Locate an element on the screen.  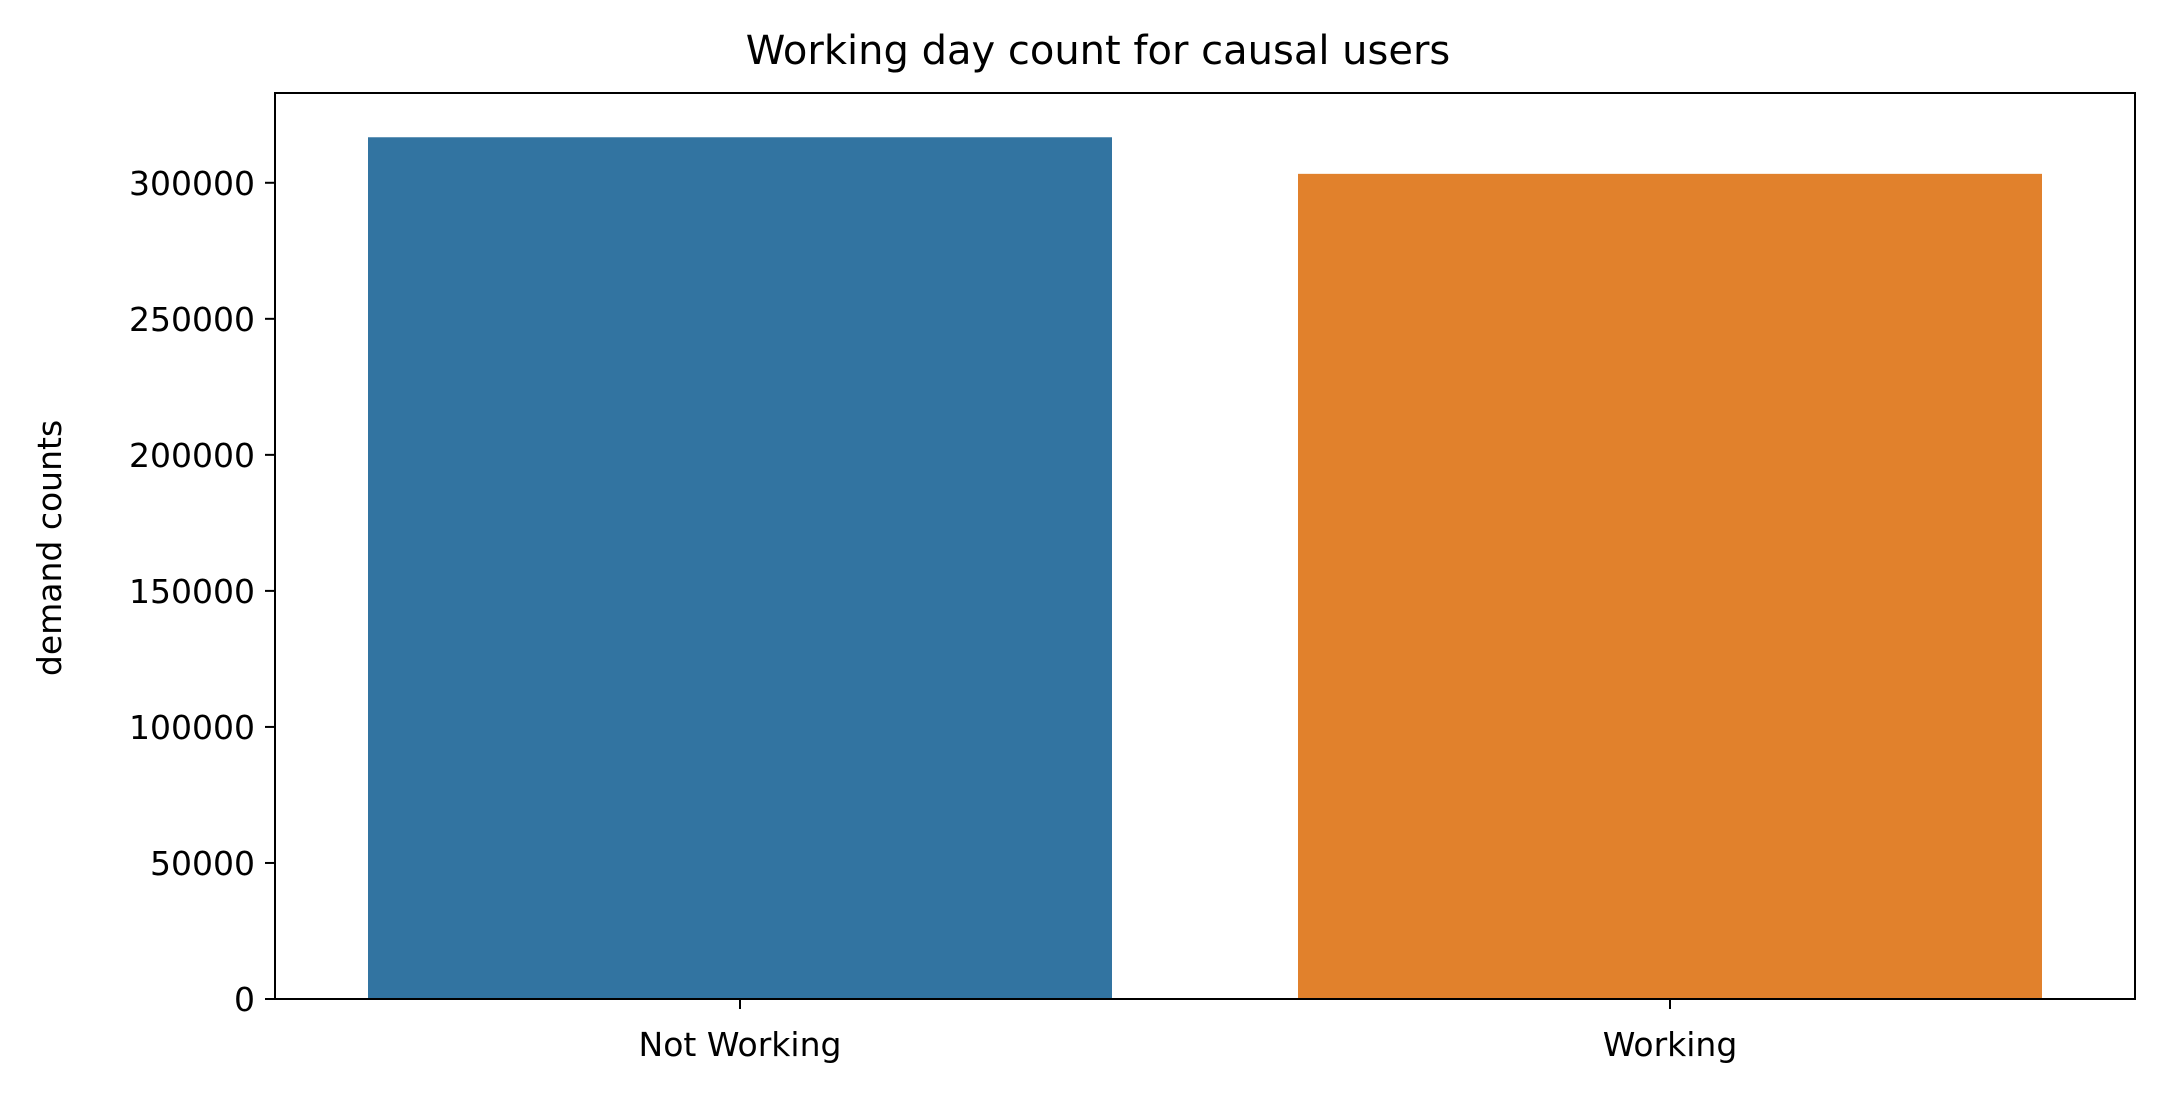
y-tick-label: 100000 is located at coordinates (192, 727).